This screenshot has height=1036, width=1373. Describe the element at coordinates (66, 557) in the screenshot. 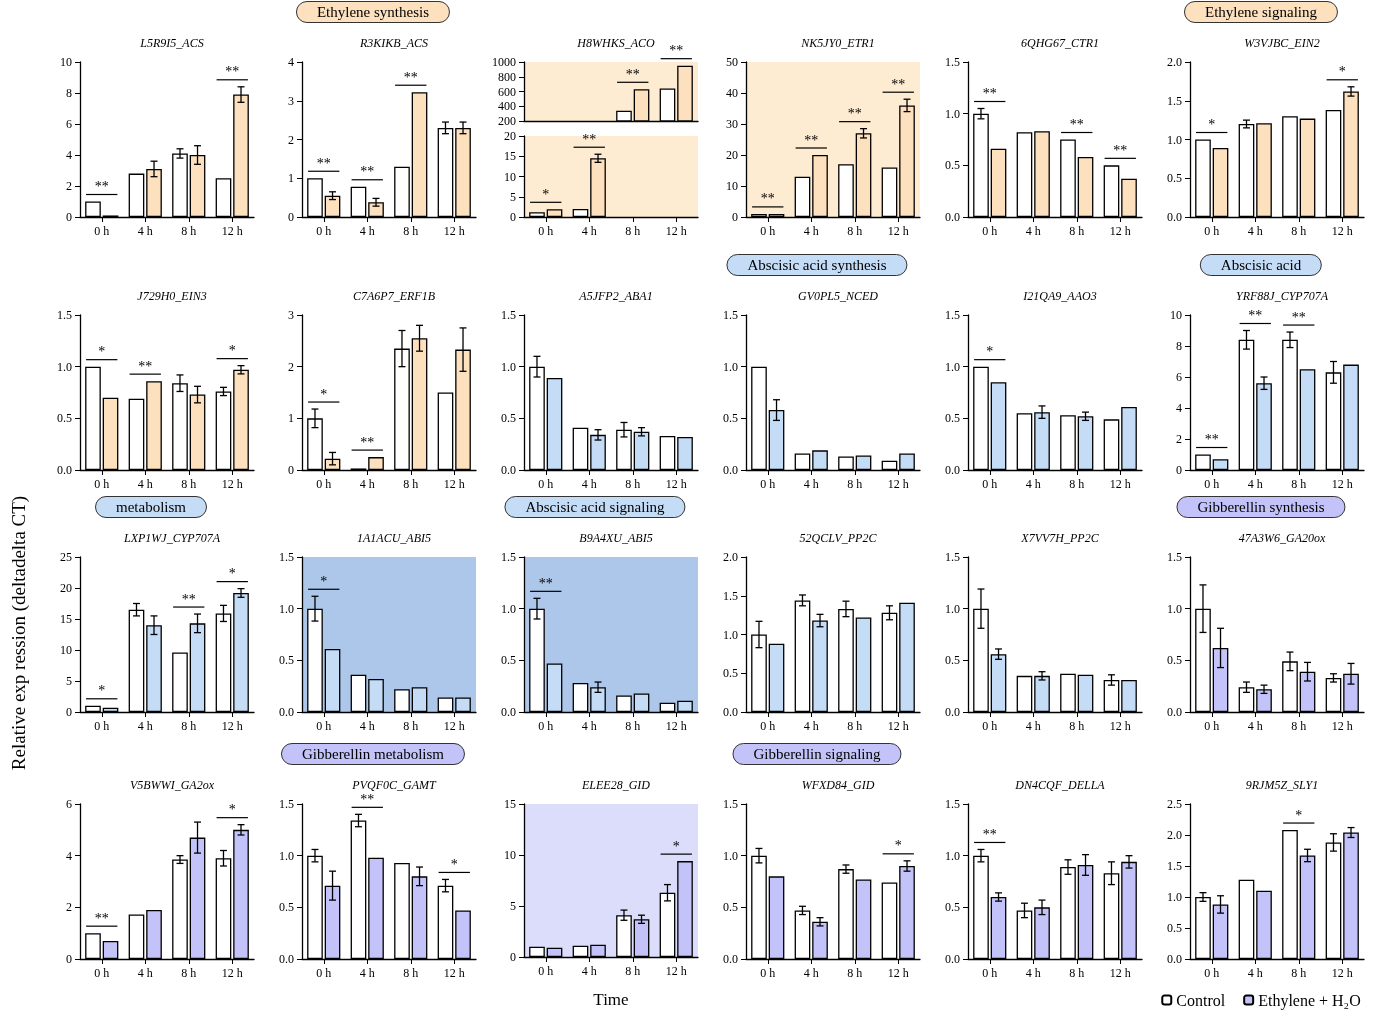

I see `y-tick-label: 25` at that location.